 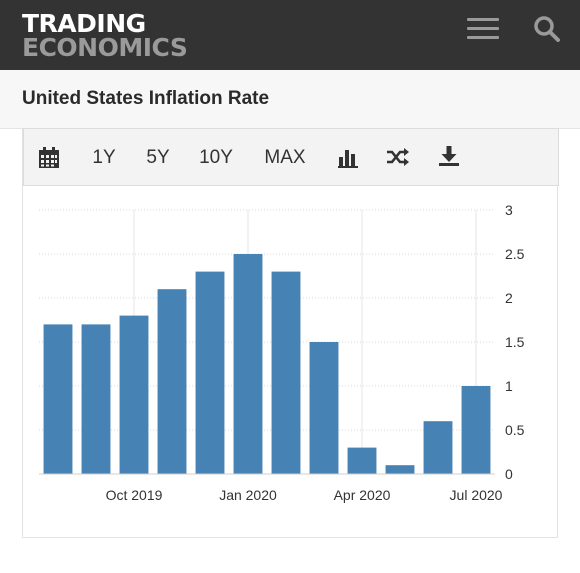 I want to click on top-navigation-bar: TRADING ECONOMICS, so click(x=290, y=35).